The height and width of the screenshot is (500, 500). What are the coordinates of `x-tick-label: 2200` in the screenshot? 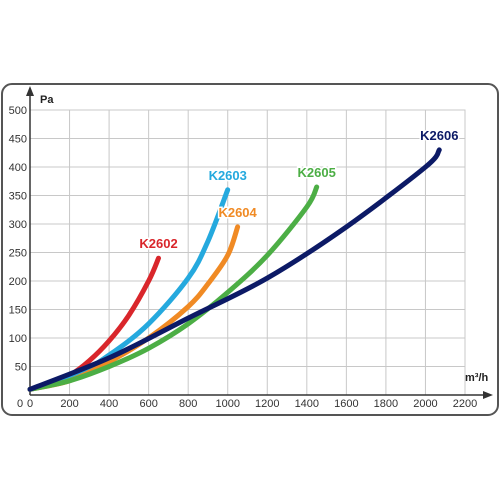 It's located at (465, 404).